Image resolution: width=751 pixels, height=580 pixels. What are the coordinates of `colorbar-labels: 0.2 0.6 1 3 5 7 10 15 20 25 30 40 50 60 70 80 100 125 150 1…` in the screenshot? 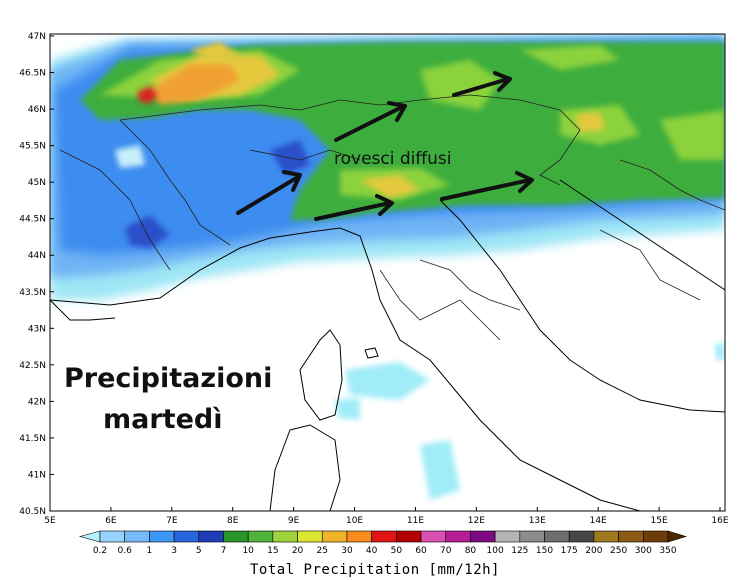 It's located at (385, 551).